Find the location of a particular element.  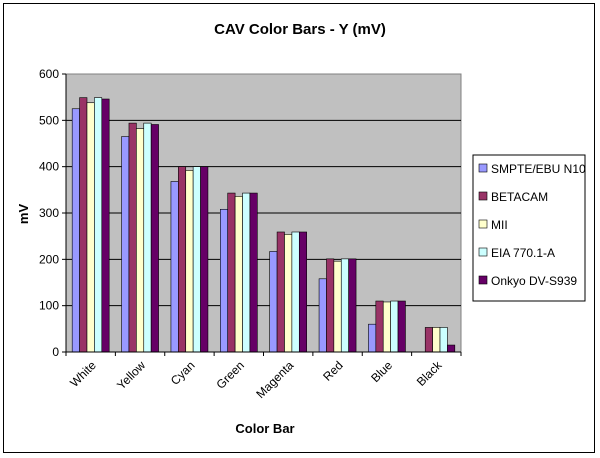

x-tick-label: Green is located at coordinates (229, 374).